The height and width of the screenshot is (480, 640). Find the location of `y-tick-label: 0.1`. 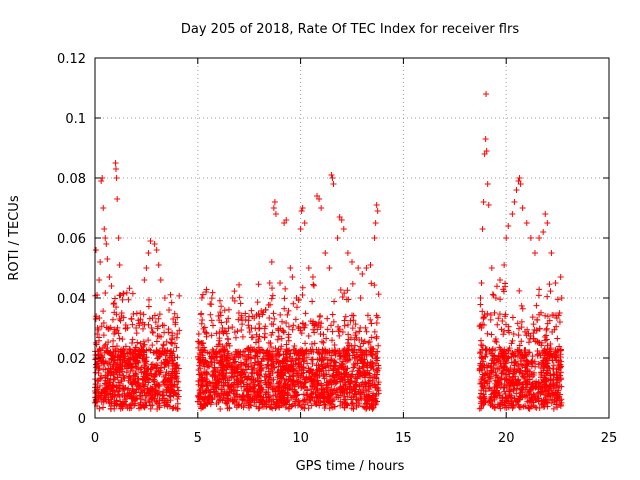

y-tick-label: 0.1 is located at coordinates (75, 119).